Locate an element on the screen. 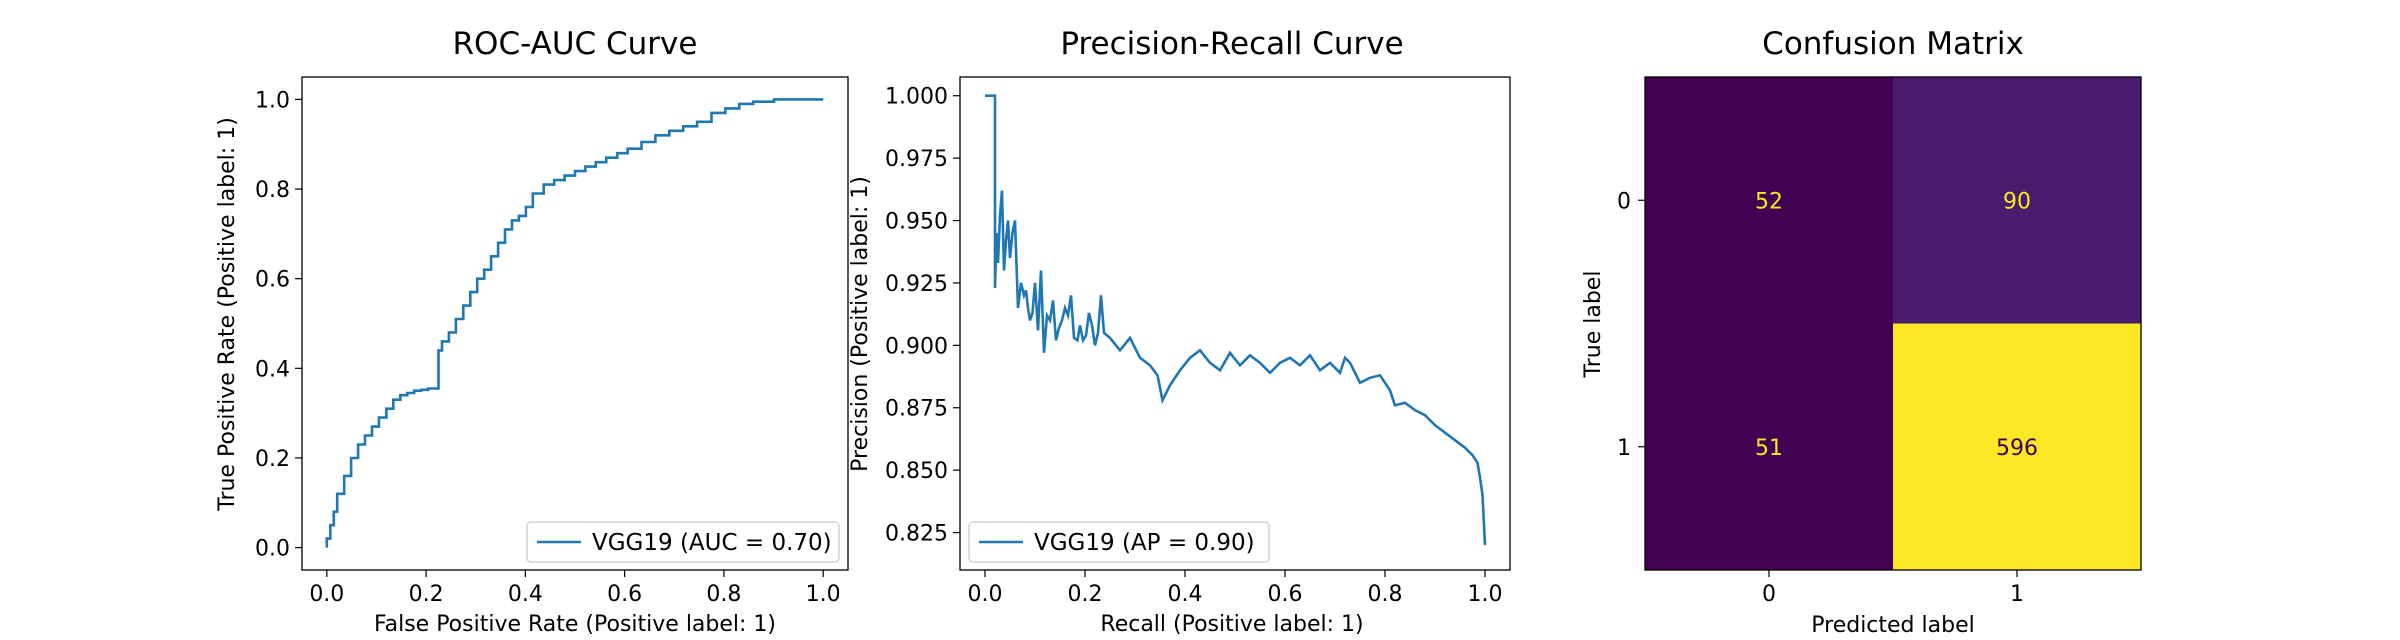  roc-x-tick-label: 0.8 is located at coordinates (723, 594).